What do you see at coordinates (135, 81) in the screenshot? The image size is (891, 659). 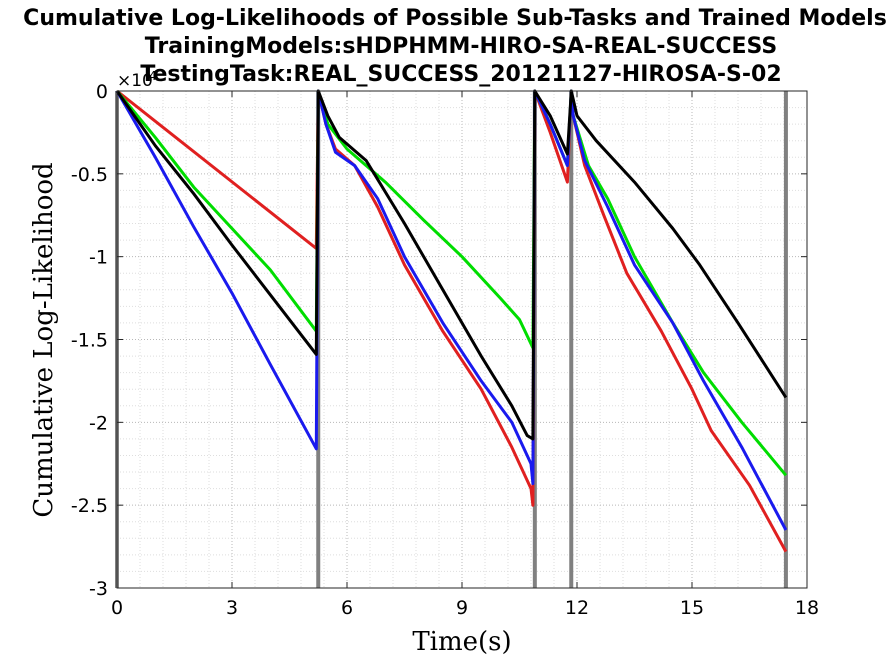 I see `y-exponent-label: ×10` at bounding box center [135, 81].